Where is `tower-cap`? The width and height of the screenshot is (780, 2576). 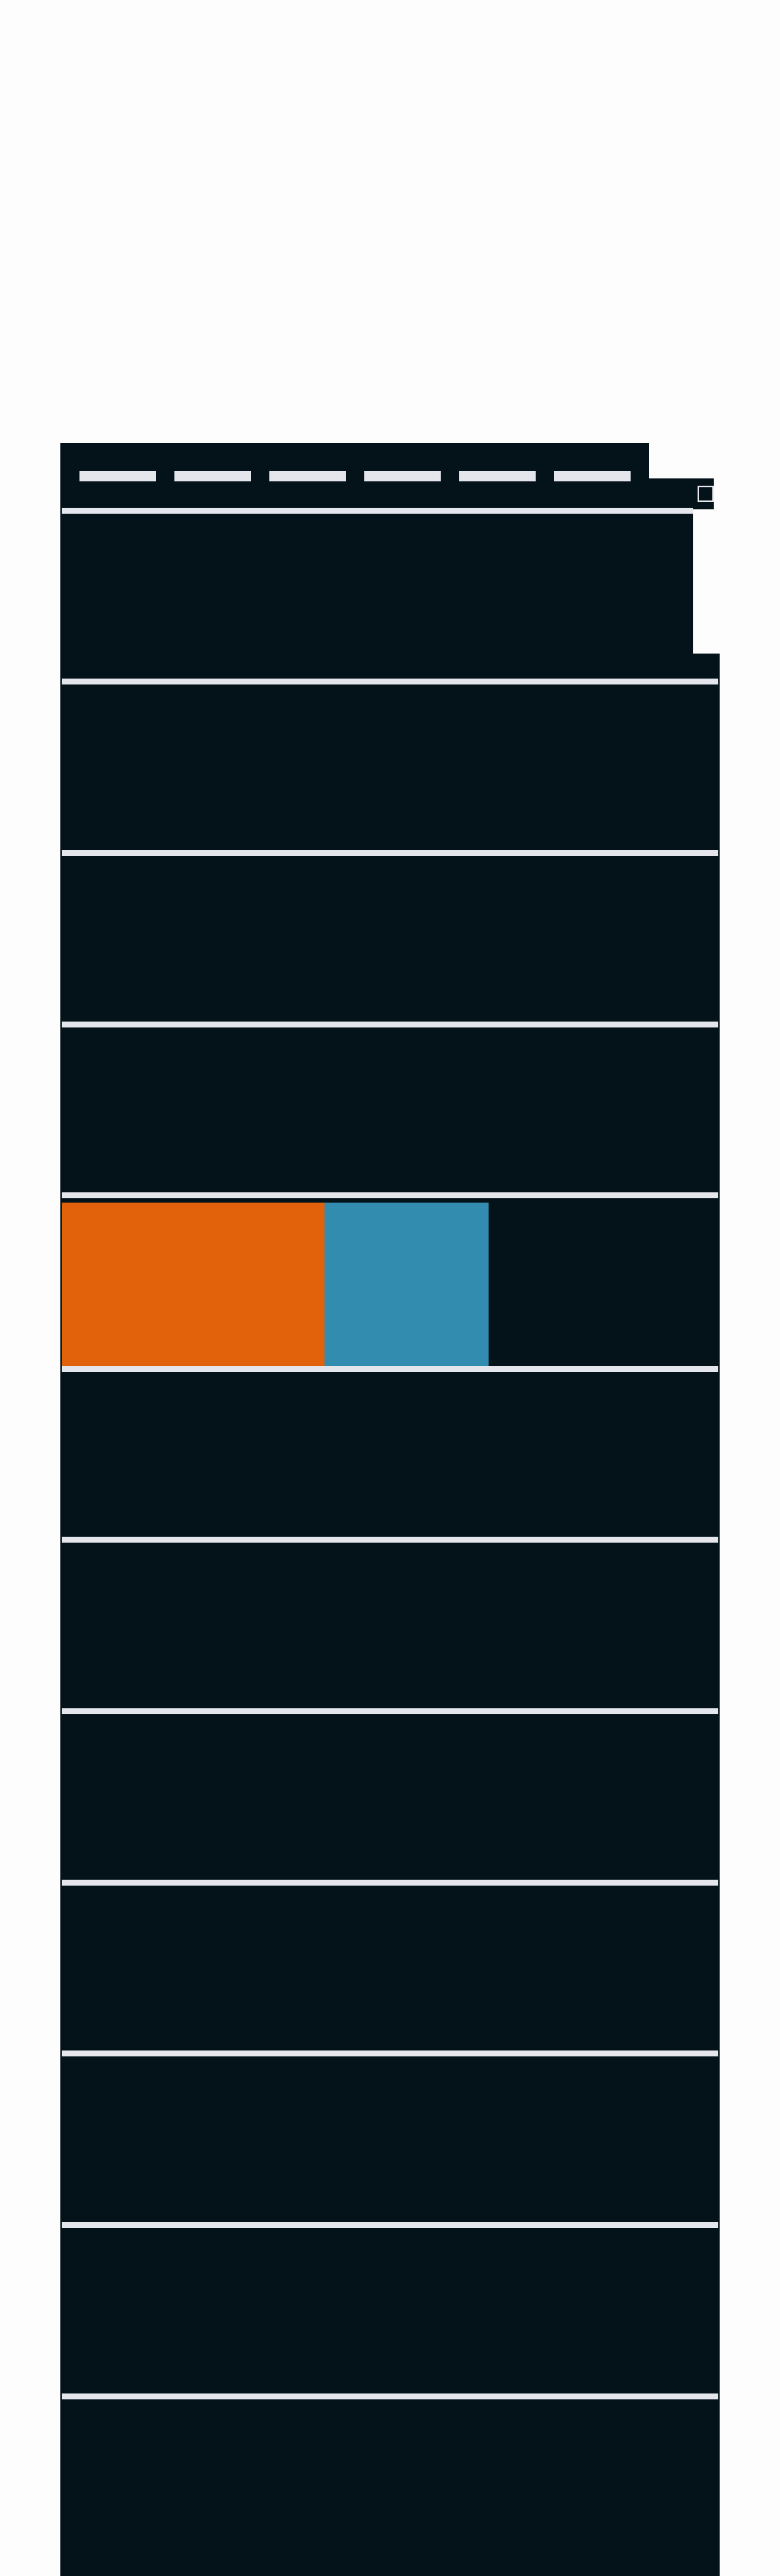
tower-cap is located at coordinates (354, 476).